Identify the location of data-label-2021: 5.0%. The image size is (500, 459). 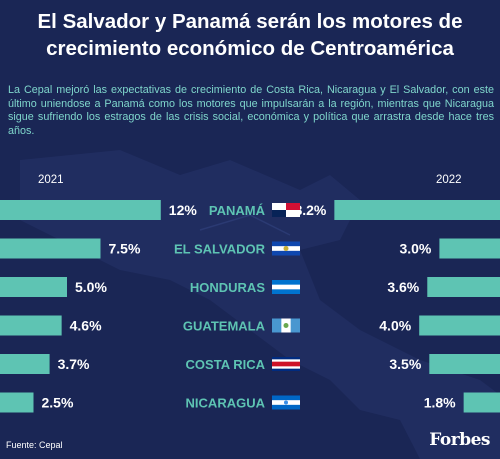
(91, 287).